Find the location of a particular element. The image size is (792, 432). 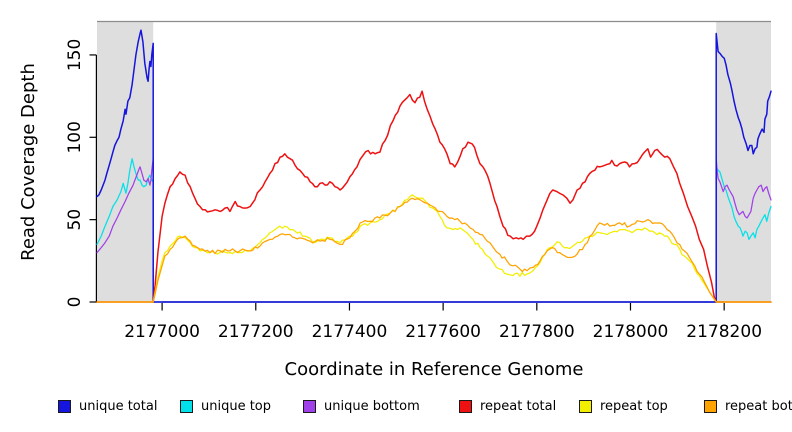

legend-item-repeat-total: repeat total is located at coordinates (507, 406).